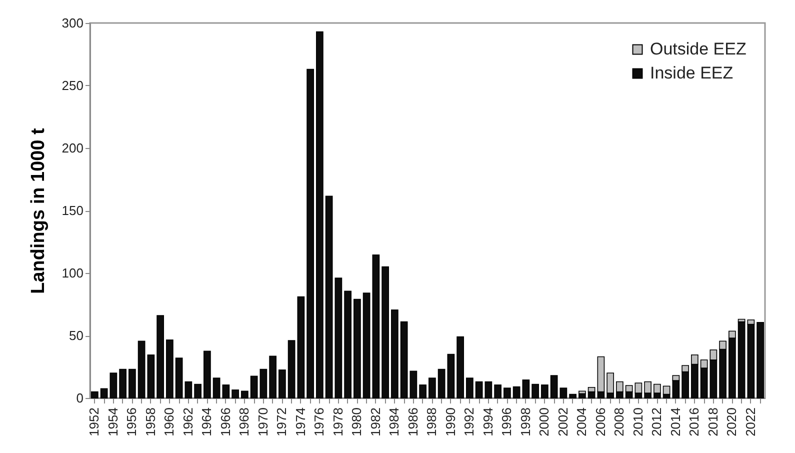  Describe the element at coordinates (300, 422) in the screenshot. I see `x-tick-label: 1974` at that location.